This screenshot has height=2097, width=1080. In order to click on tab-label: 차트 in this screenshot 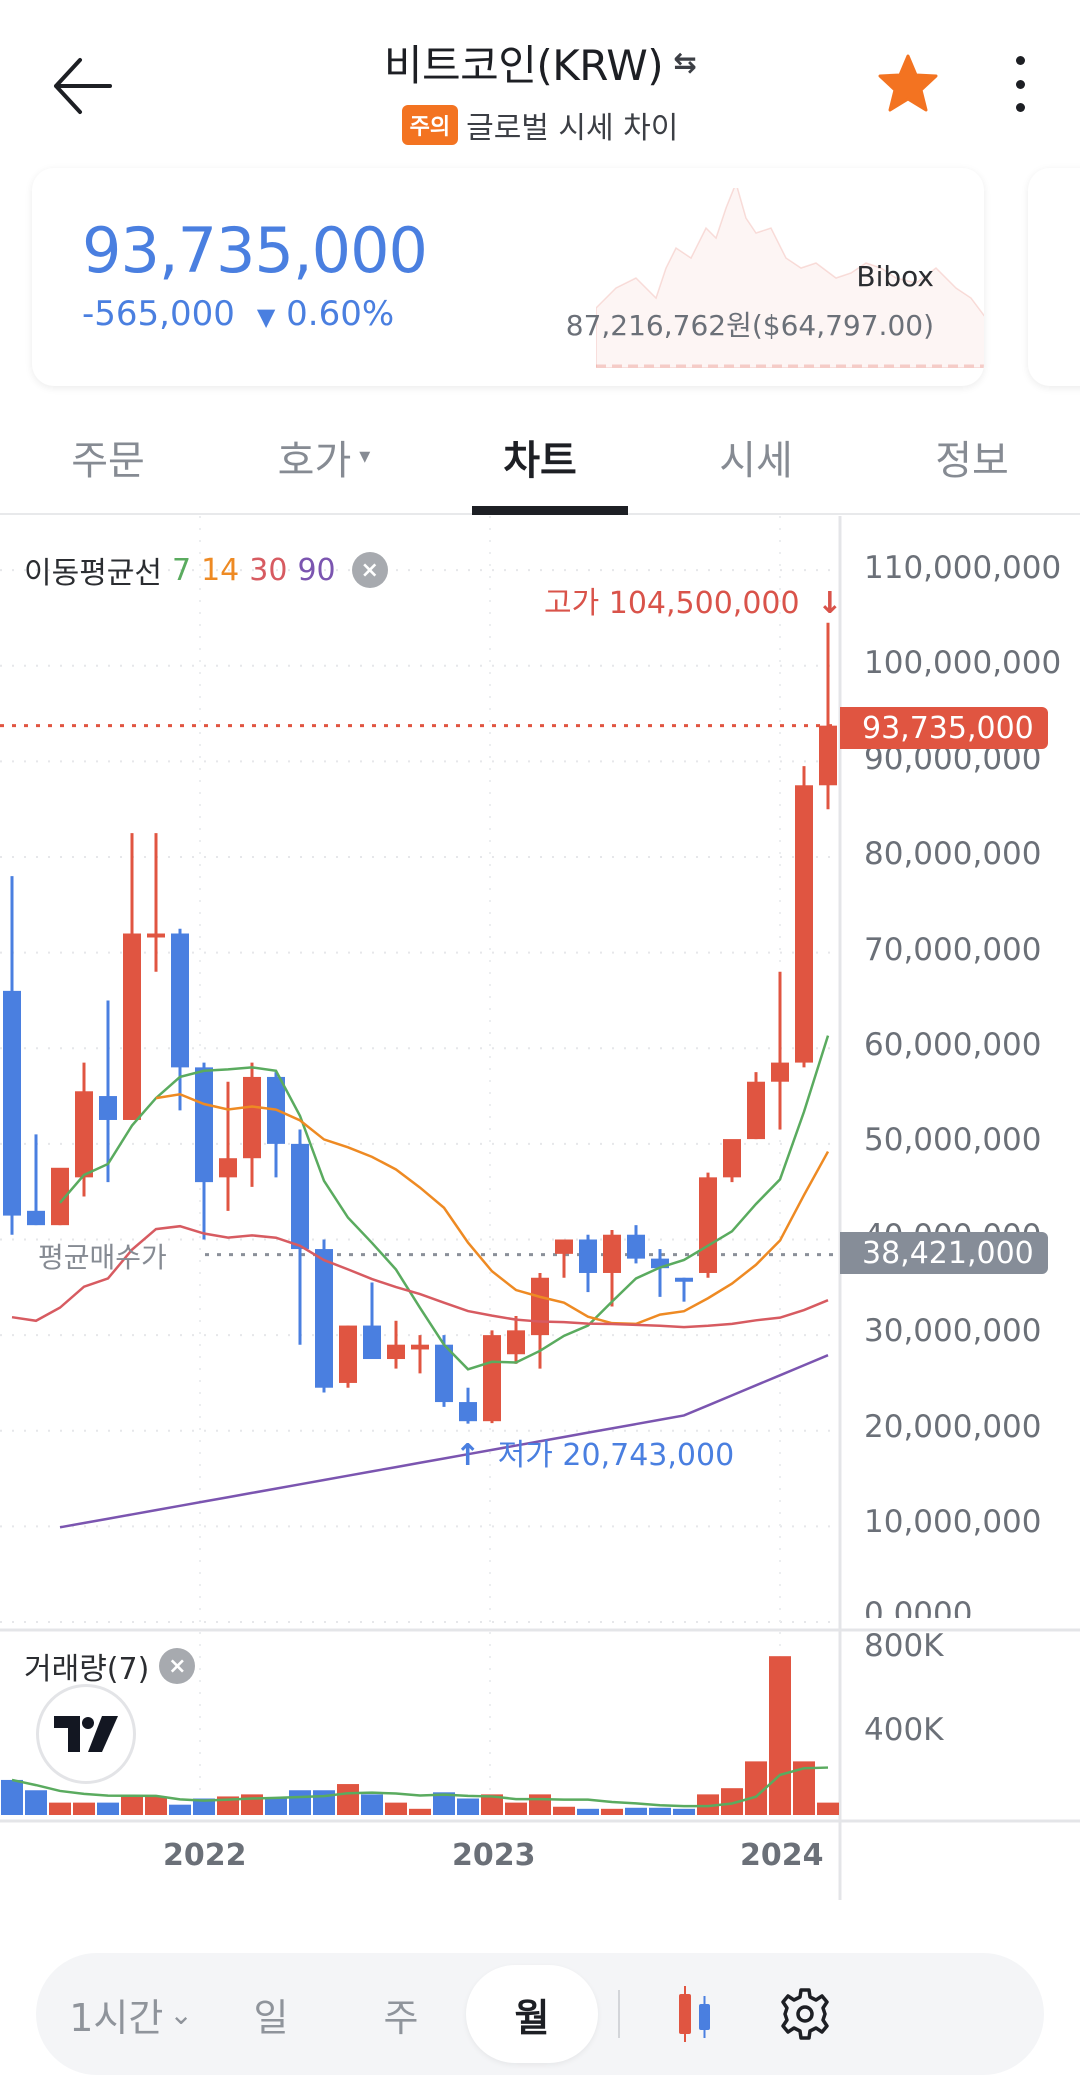, I will do `click(540, 460)`.